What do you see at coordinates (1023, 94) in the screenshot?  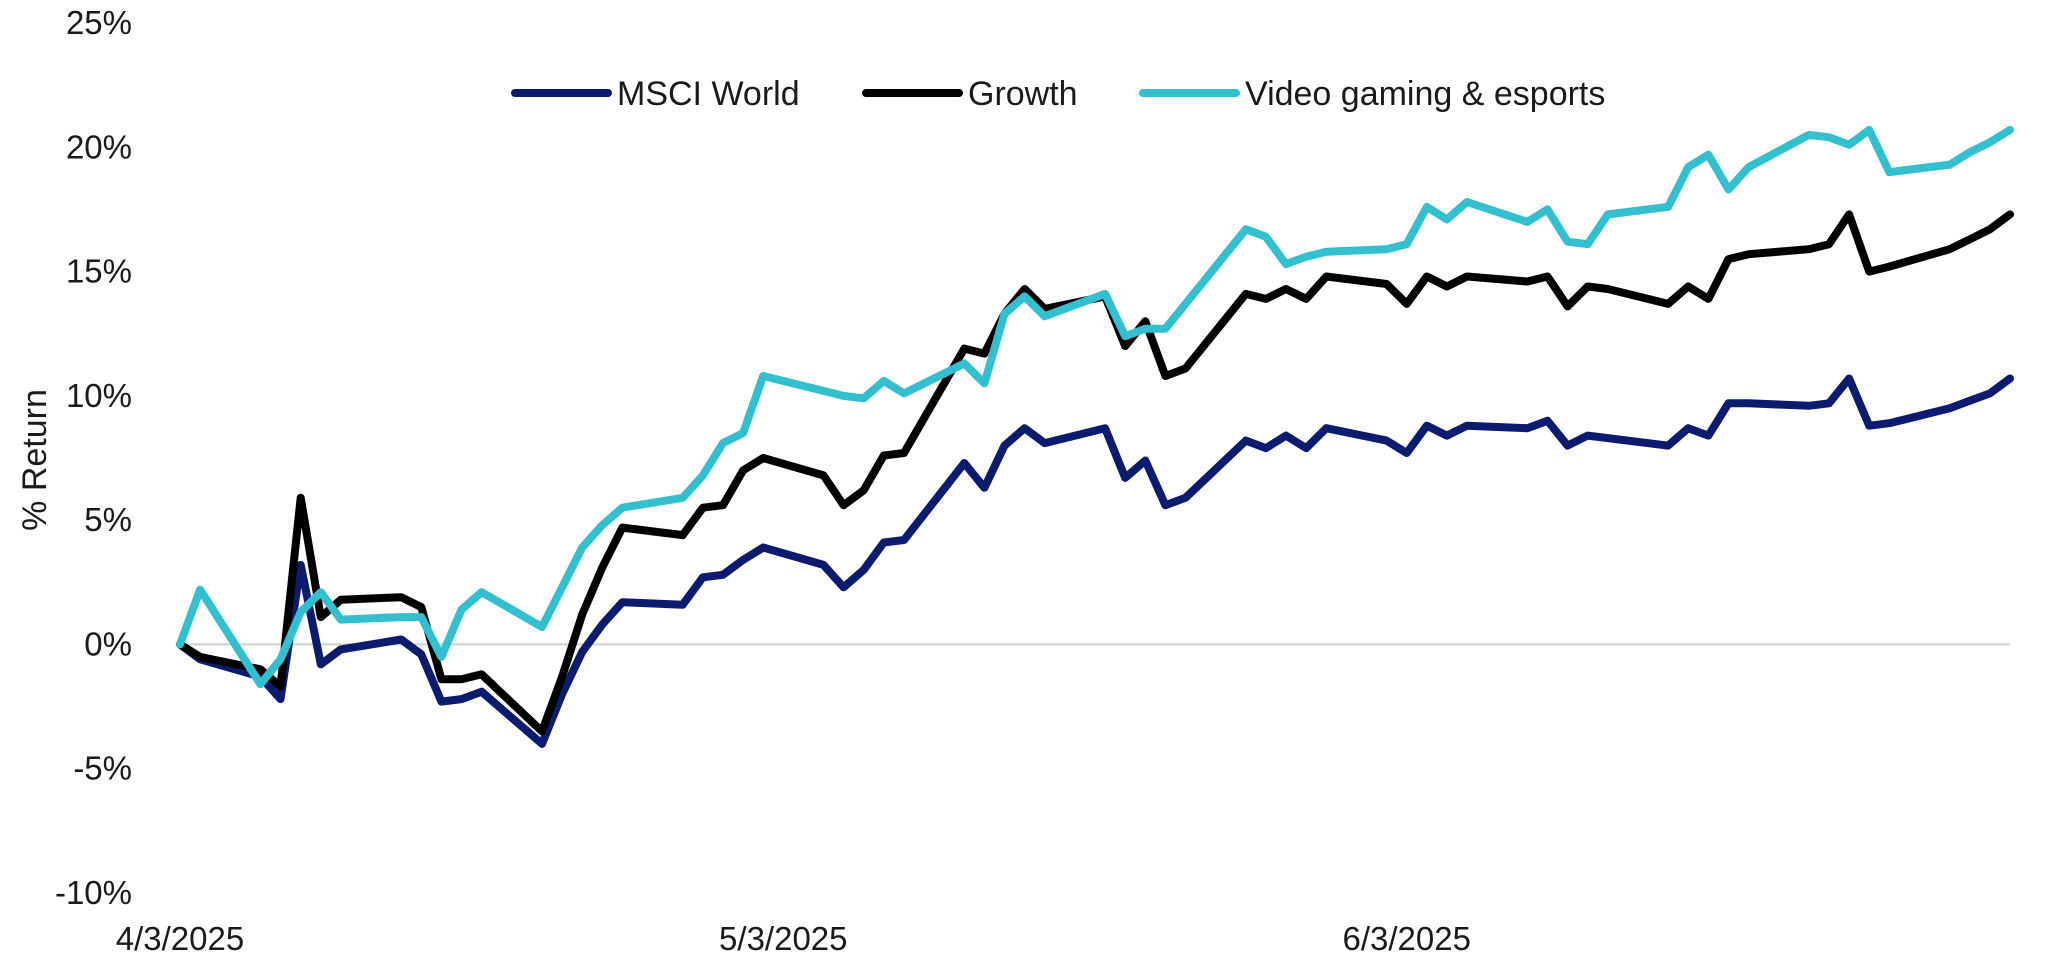 I see `legend-label: Growth` at bounding box center [1023, 94].